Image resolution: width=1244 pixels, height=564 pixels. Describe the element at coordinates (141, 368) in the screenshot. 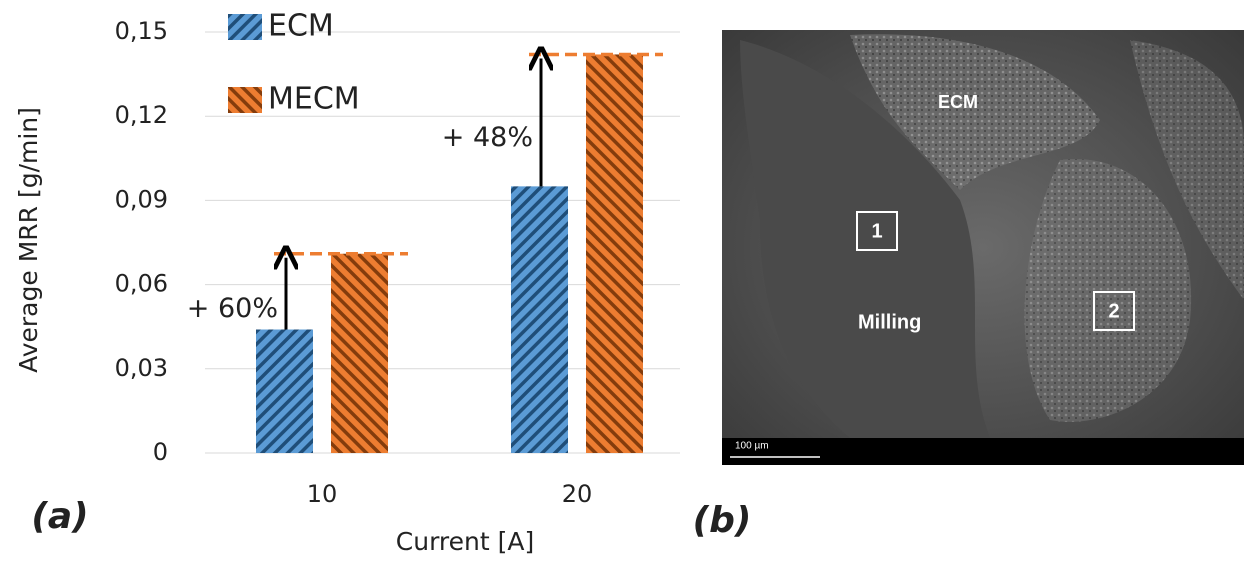

I see `y-tick-label: 0,03` at that location.